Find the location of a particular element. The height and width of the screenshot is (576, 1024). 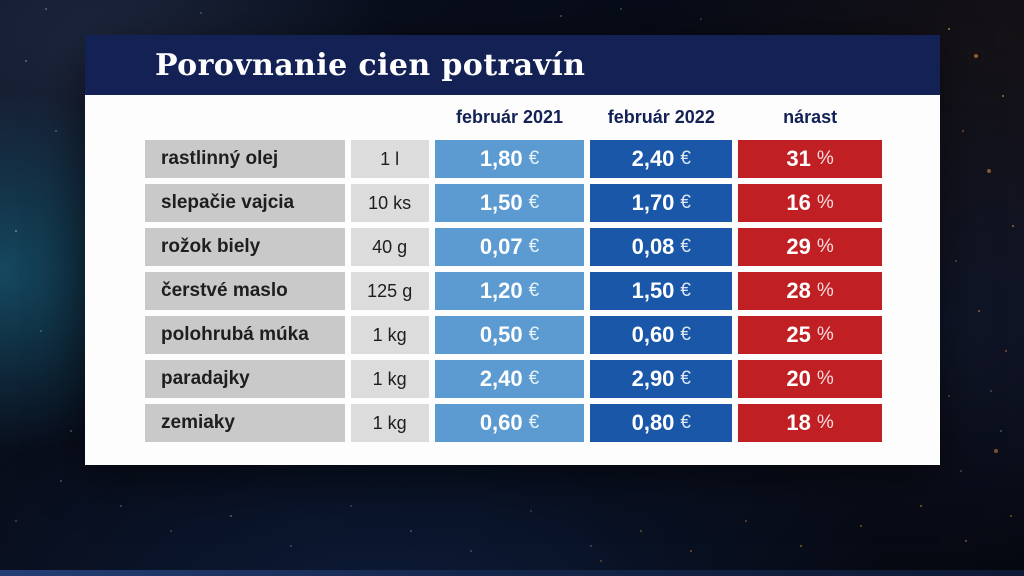

item-name-cell: polohrubá múka is located at coordinates (245, 335).